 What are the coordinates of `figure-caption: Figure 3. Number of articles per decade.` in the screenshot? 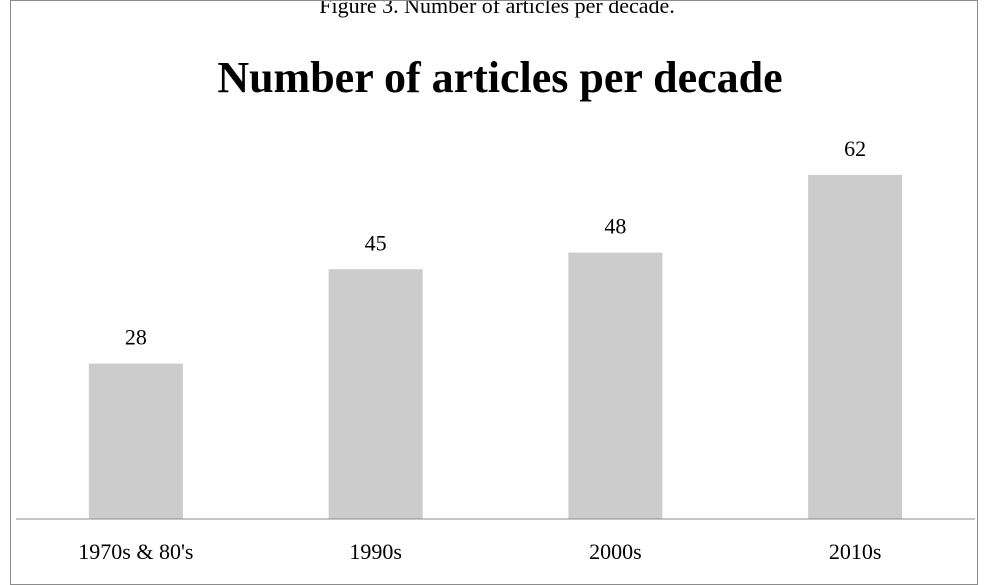 It's located at (497, 9).